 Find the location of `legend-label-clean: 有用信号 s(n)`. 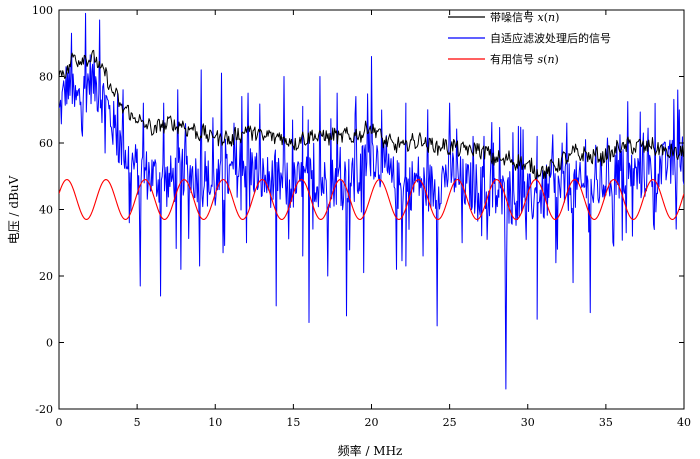

legend-label-clean: 有用信号 s(n) is located at coordinates (524, 59).